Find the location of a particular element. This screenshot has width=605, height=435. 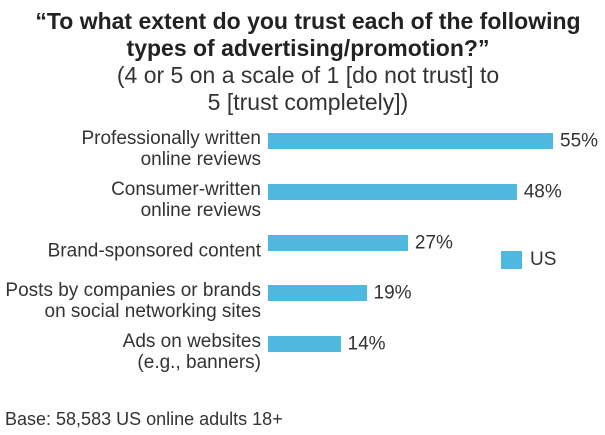

category-label: Consumer-written online reviews is located at coordinates (186, 199).